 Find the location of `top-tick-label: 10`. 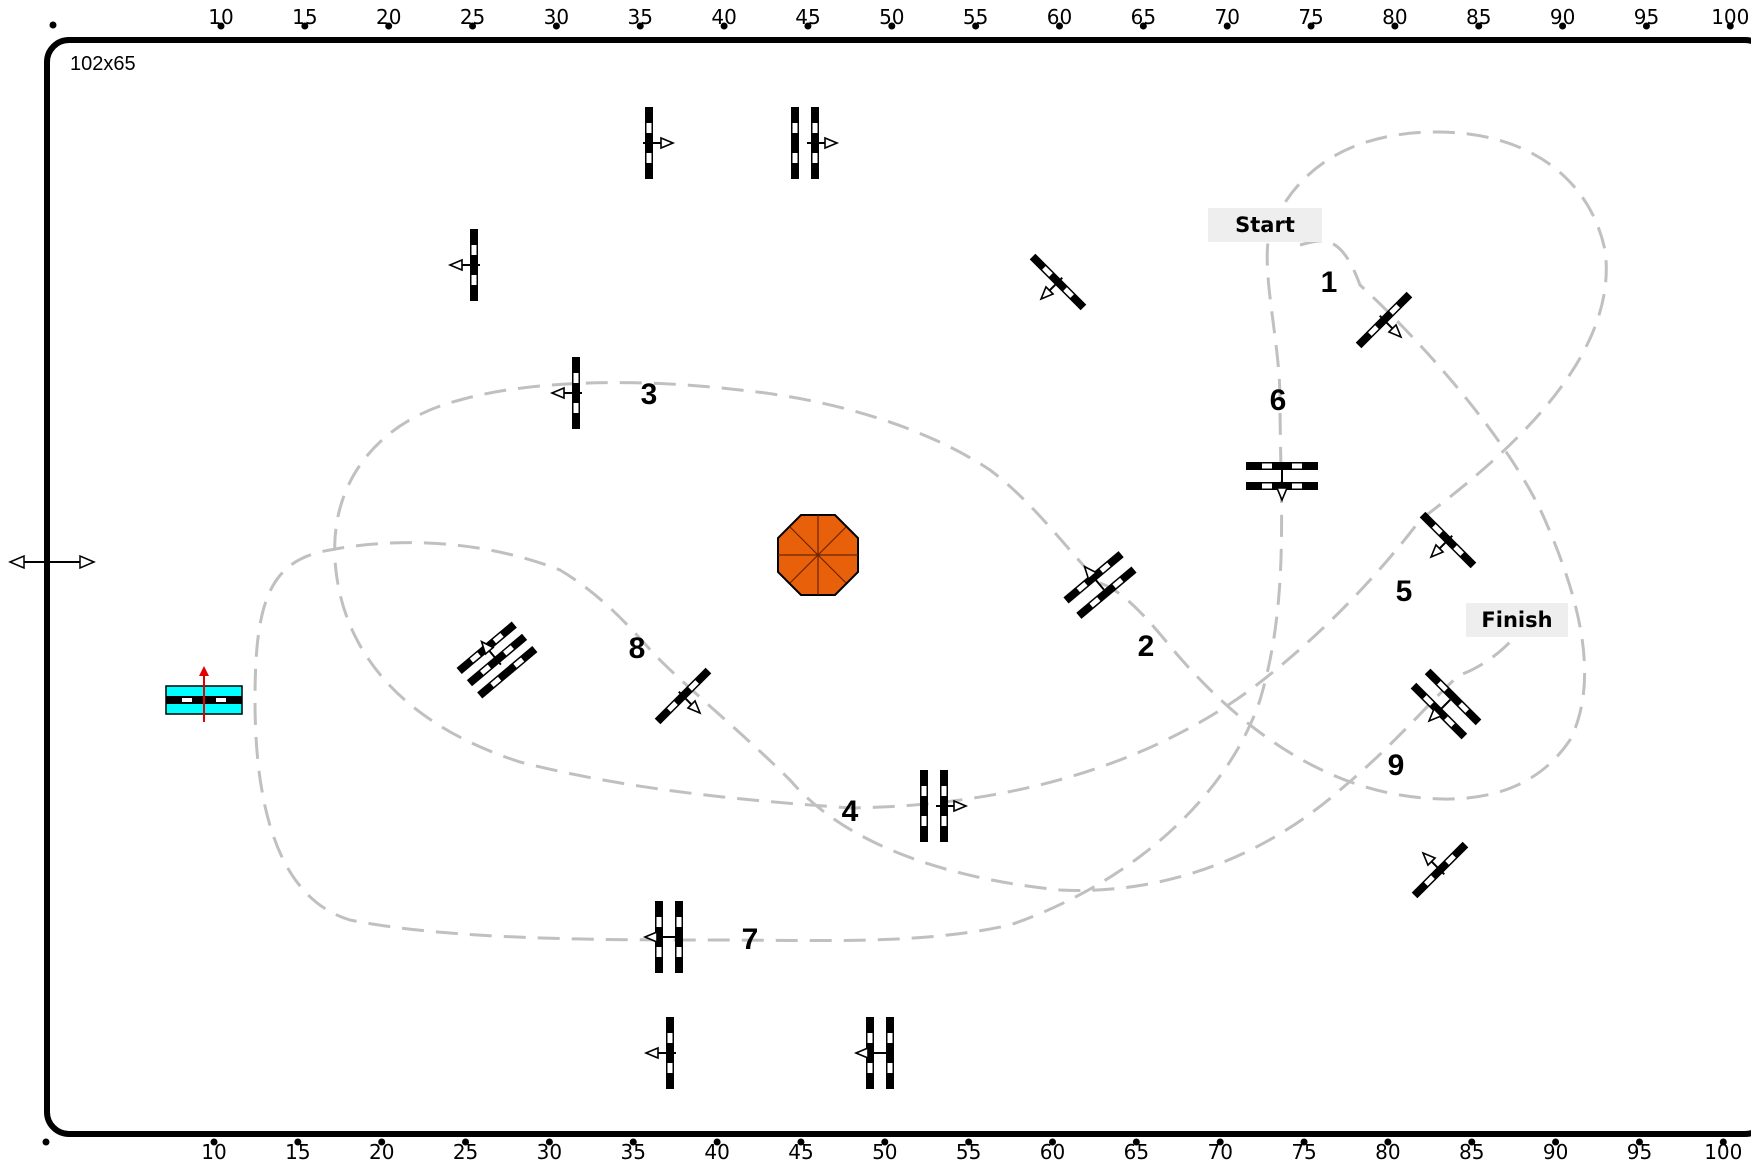

top-tick-label: 10 is located at coordinates (220, 17).